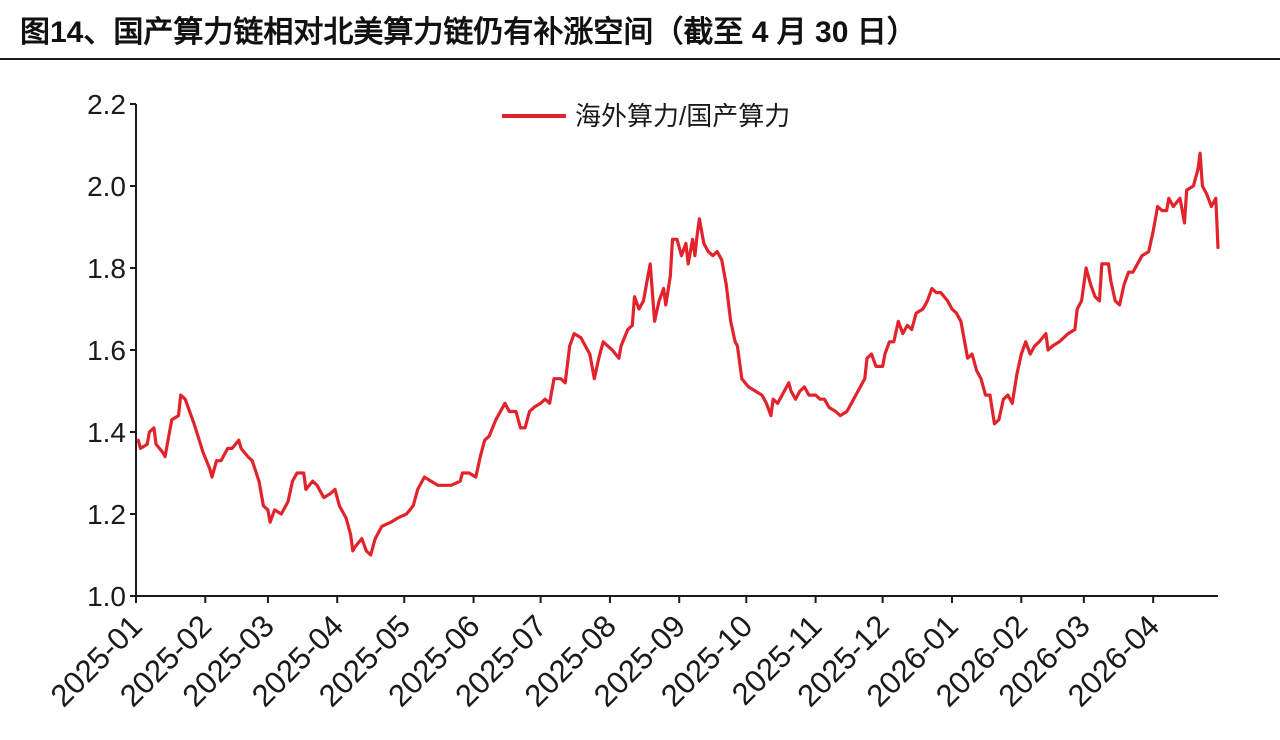 The width and height of the screenshot is (1280, 740). Describe the element at coordinates (106, 514) in the screenshot. I see `y-tick-label: 1.2` at that location.